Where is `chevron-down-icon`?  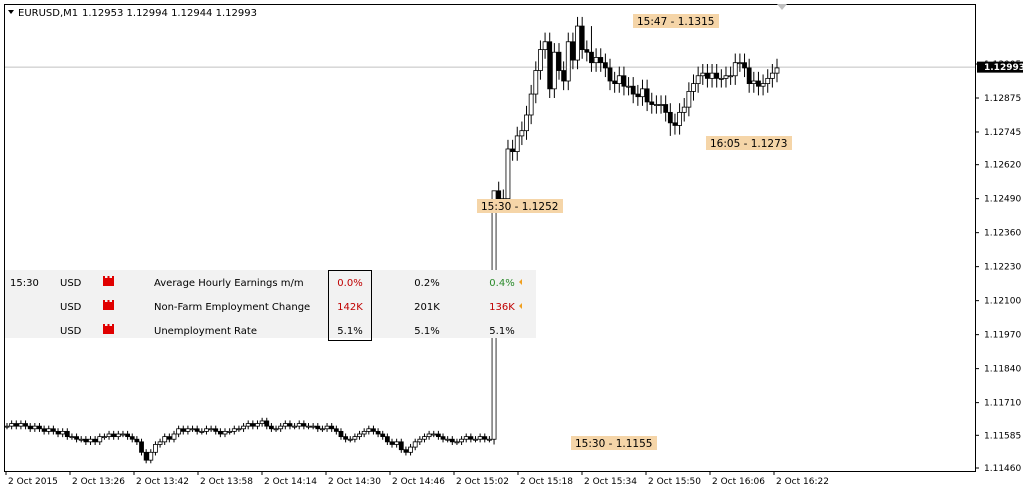
chevron-down-icon is located at coordinates (11, 12).